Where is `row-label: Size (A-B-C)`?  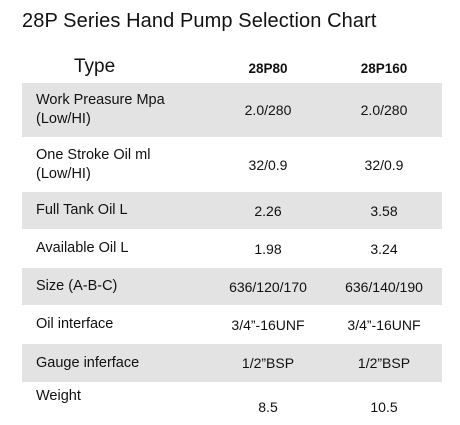
row-label: Size (A-B-C) is located at coordinates (77, 286).